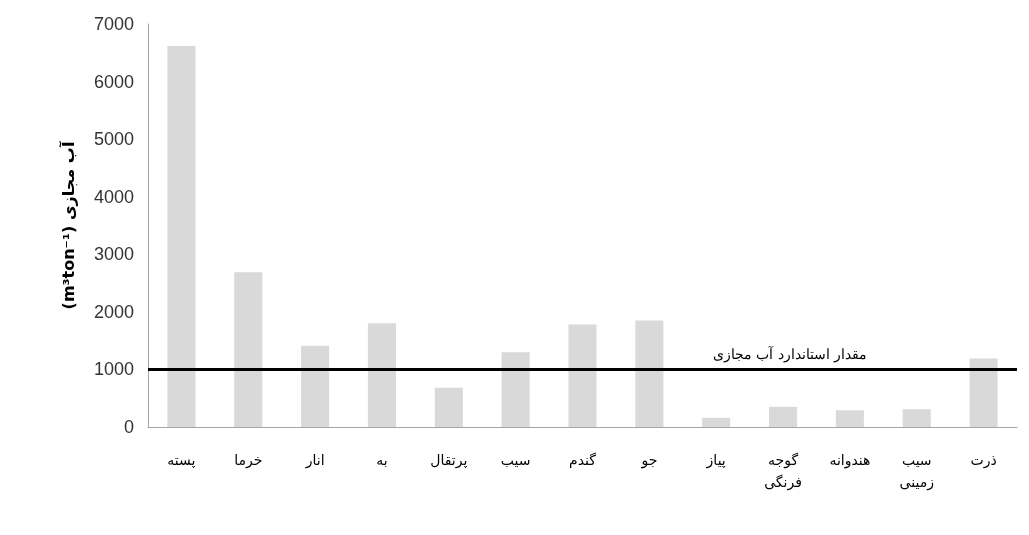 The height and width of the screenshot is (535, 1029). What do you see at coordinates (113, 24) in the screenshot?
I see `y-tick-label: 7000` at bounding box center [113, 24].